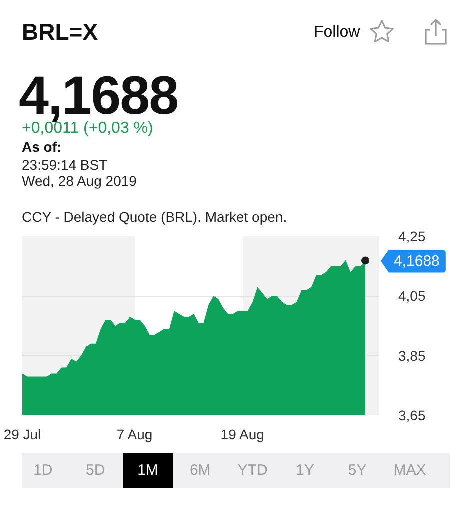 Image resolution: width=472 pixels, height=510 pixels. Describe the element at coordinates (337, 33) in the screenshot. I see `text: Follow` at that location.